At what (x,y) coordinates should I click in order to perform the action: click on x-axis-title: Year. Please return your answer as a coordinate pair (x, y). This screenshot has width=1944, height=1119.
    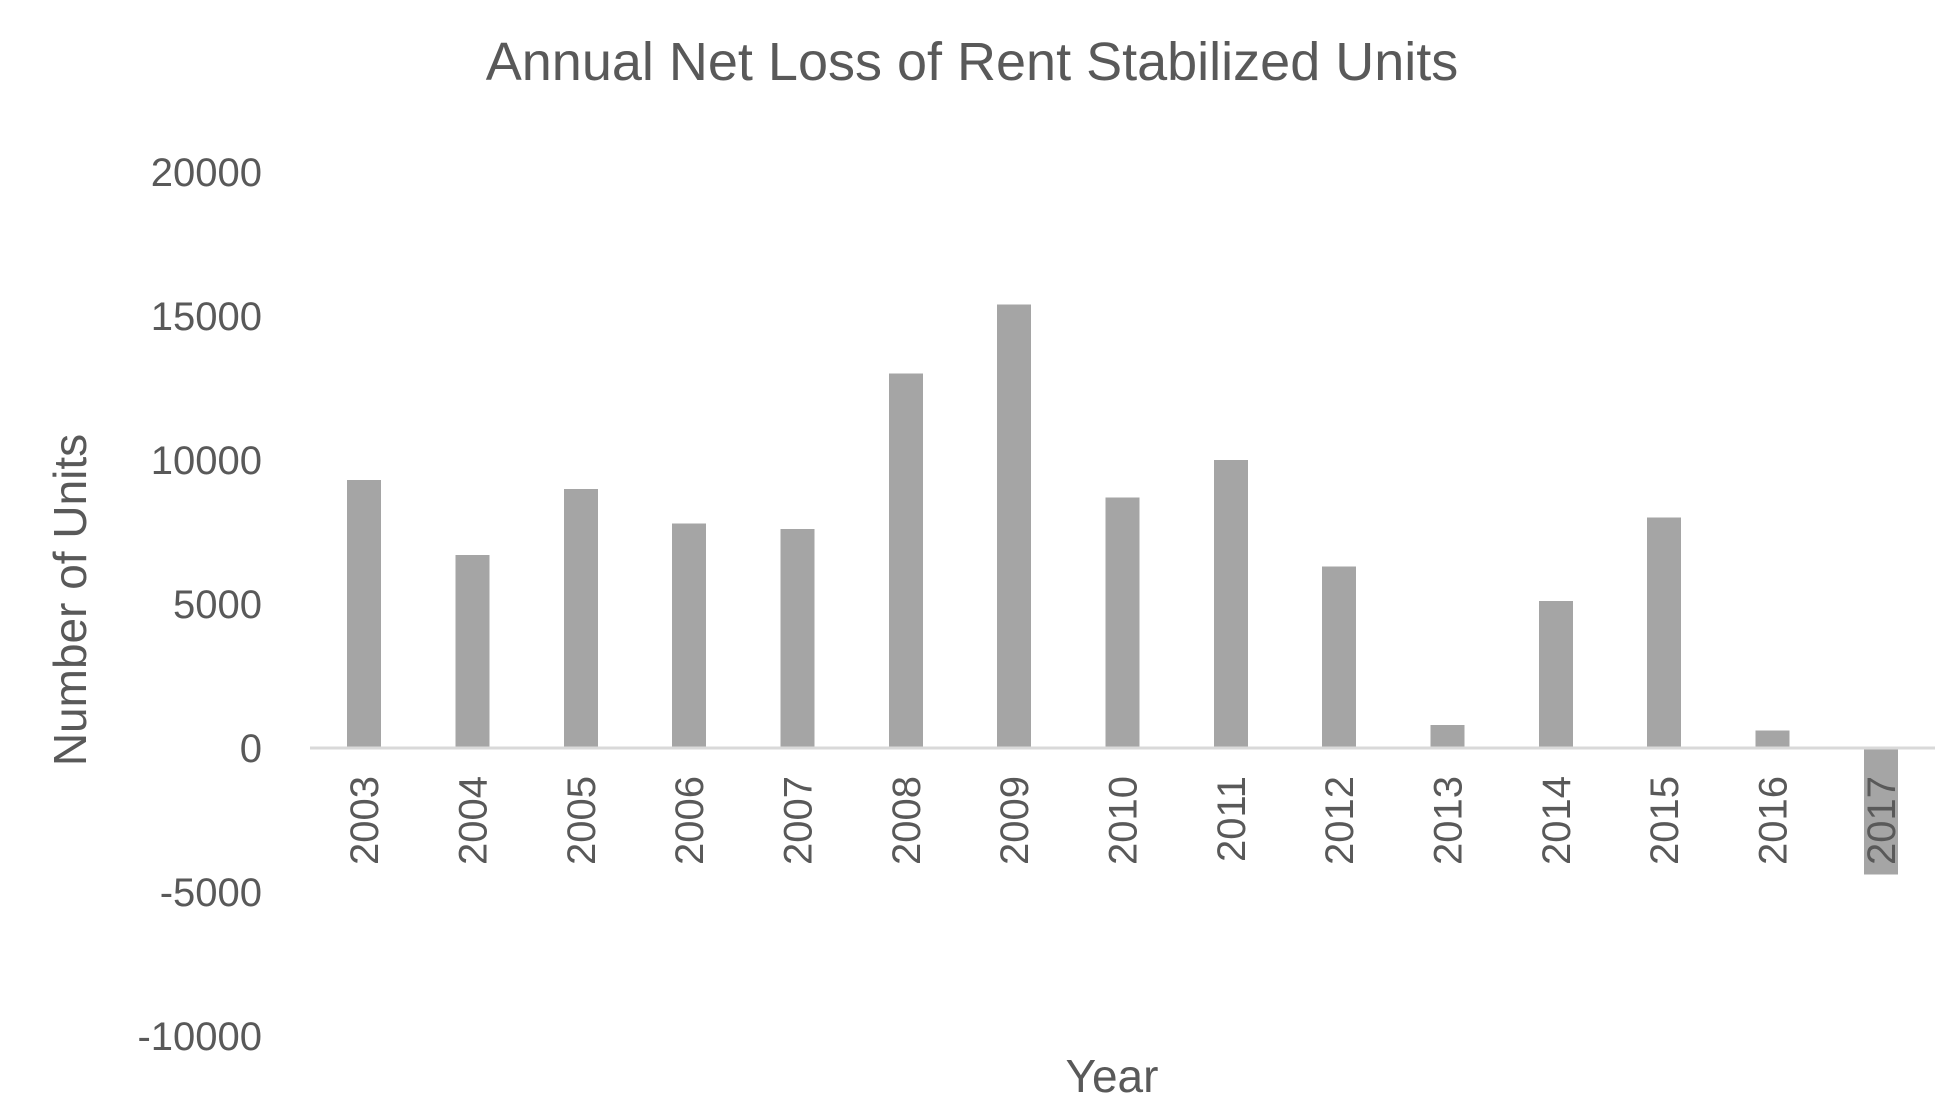
    Looking at the image, I should click on (1112, 1076).